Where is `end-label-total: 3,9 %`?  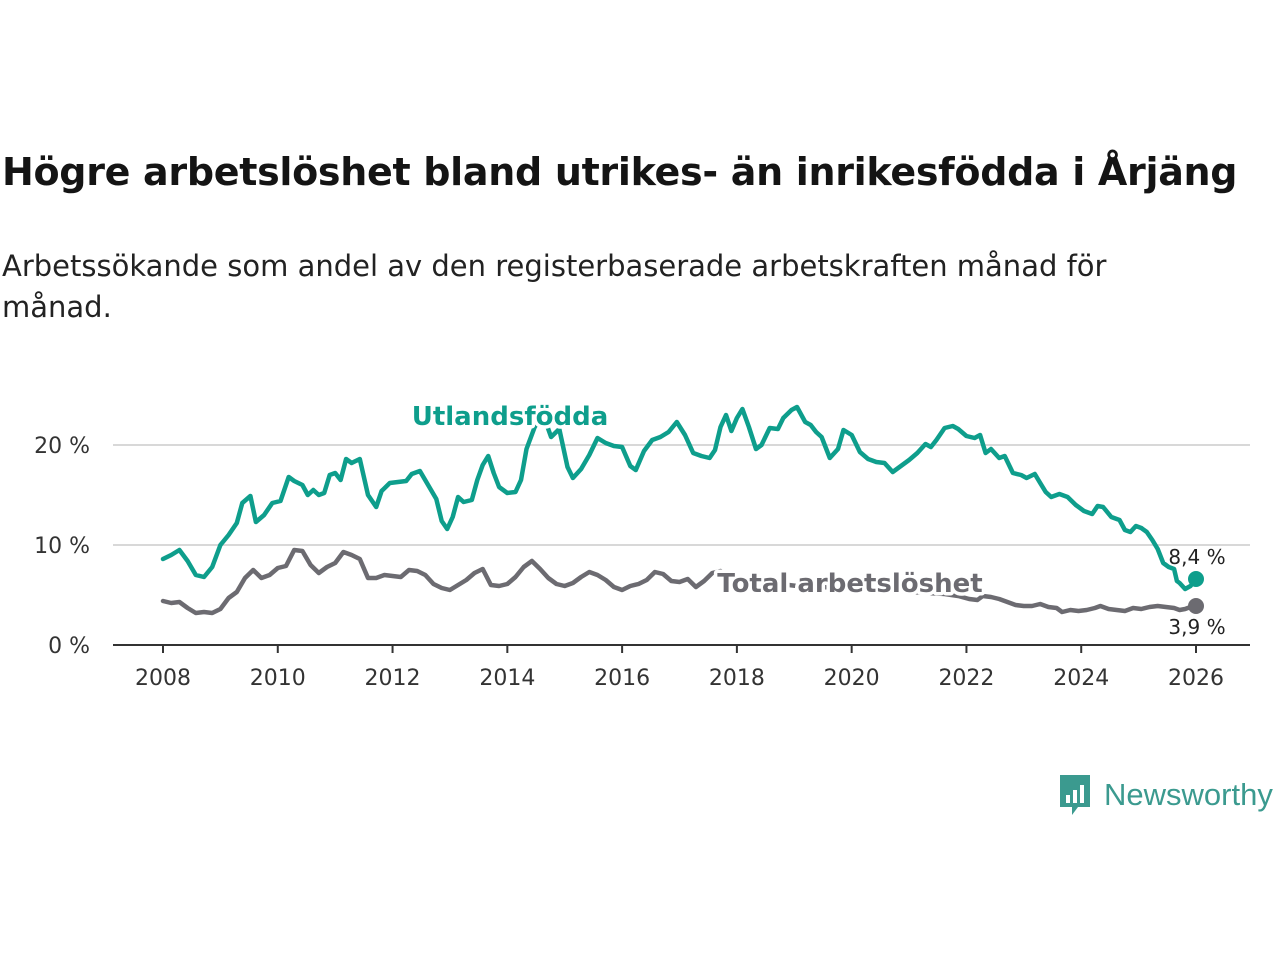
end-label-total: 3,9 % is located at coordinates (1196, 627).